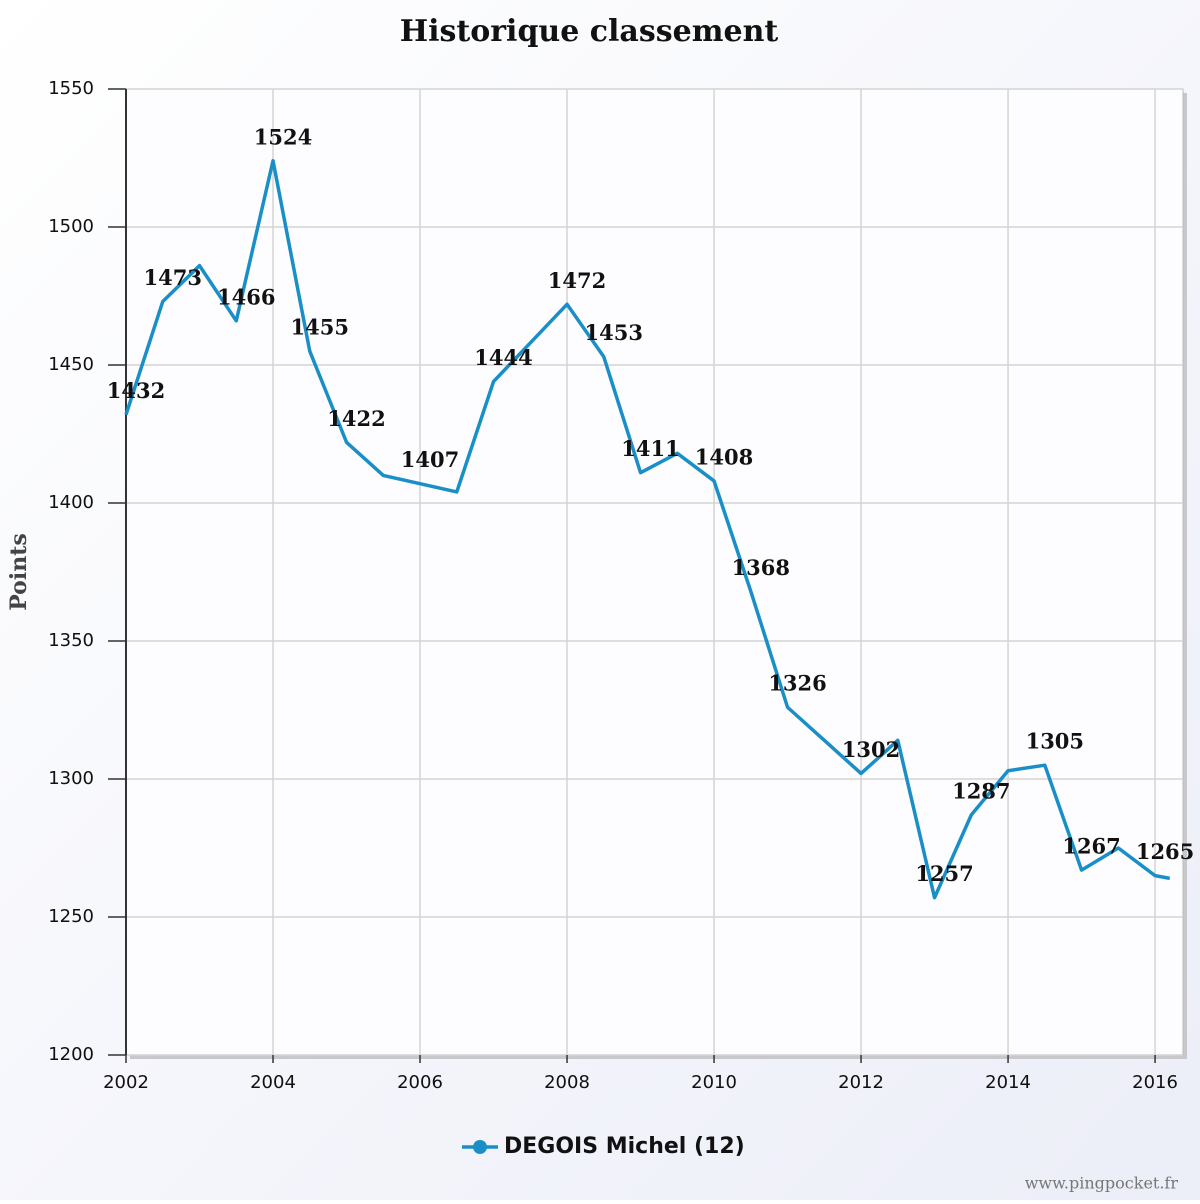 This screenshot has width=1200, height=1204. I want to click on y-tick-label: 1400, so click(71, 502).